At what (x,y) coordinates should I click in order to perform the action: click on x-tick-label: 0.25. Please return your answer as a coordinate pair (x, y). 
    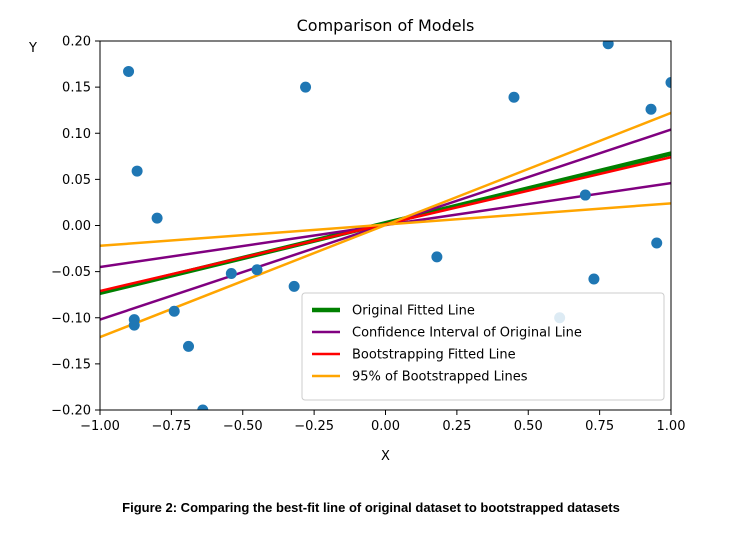
    Looking at the image, I should click on (456, 426).